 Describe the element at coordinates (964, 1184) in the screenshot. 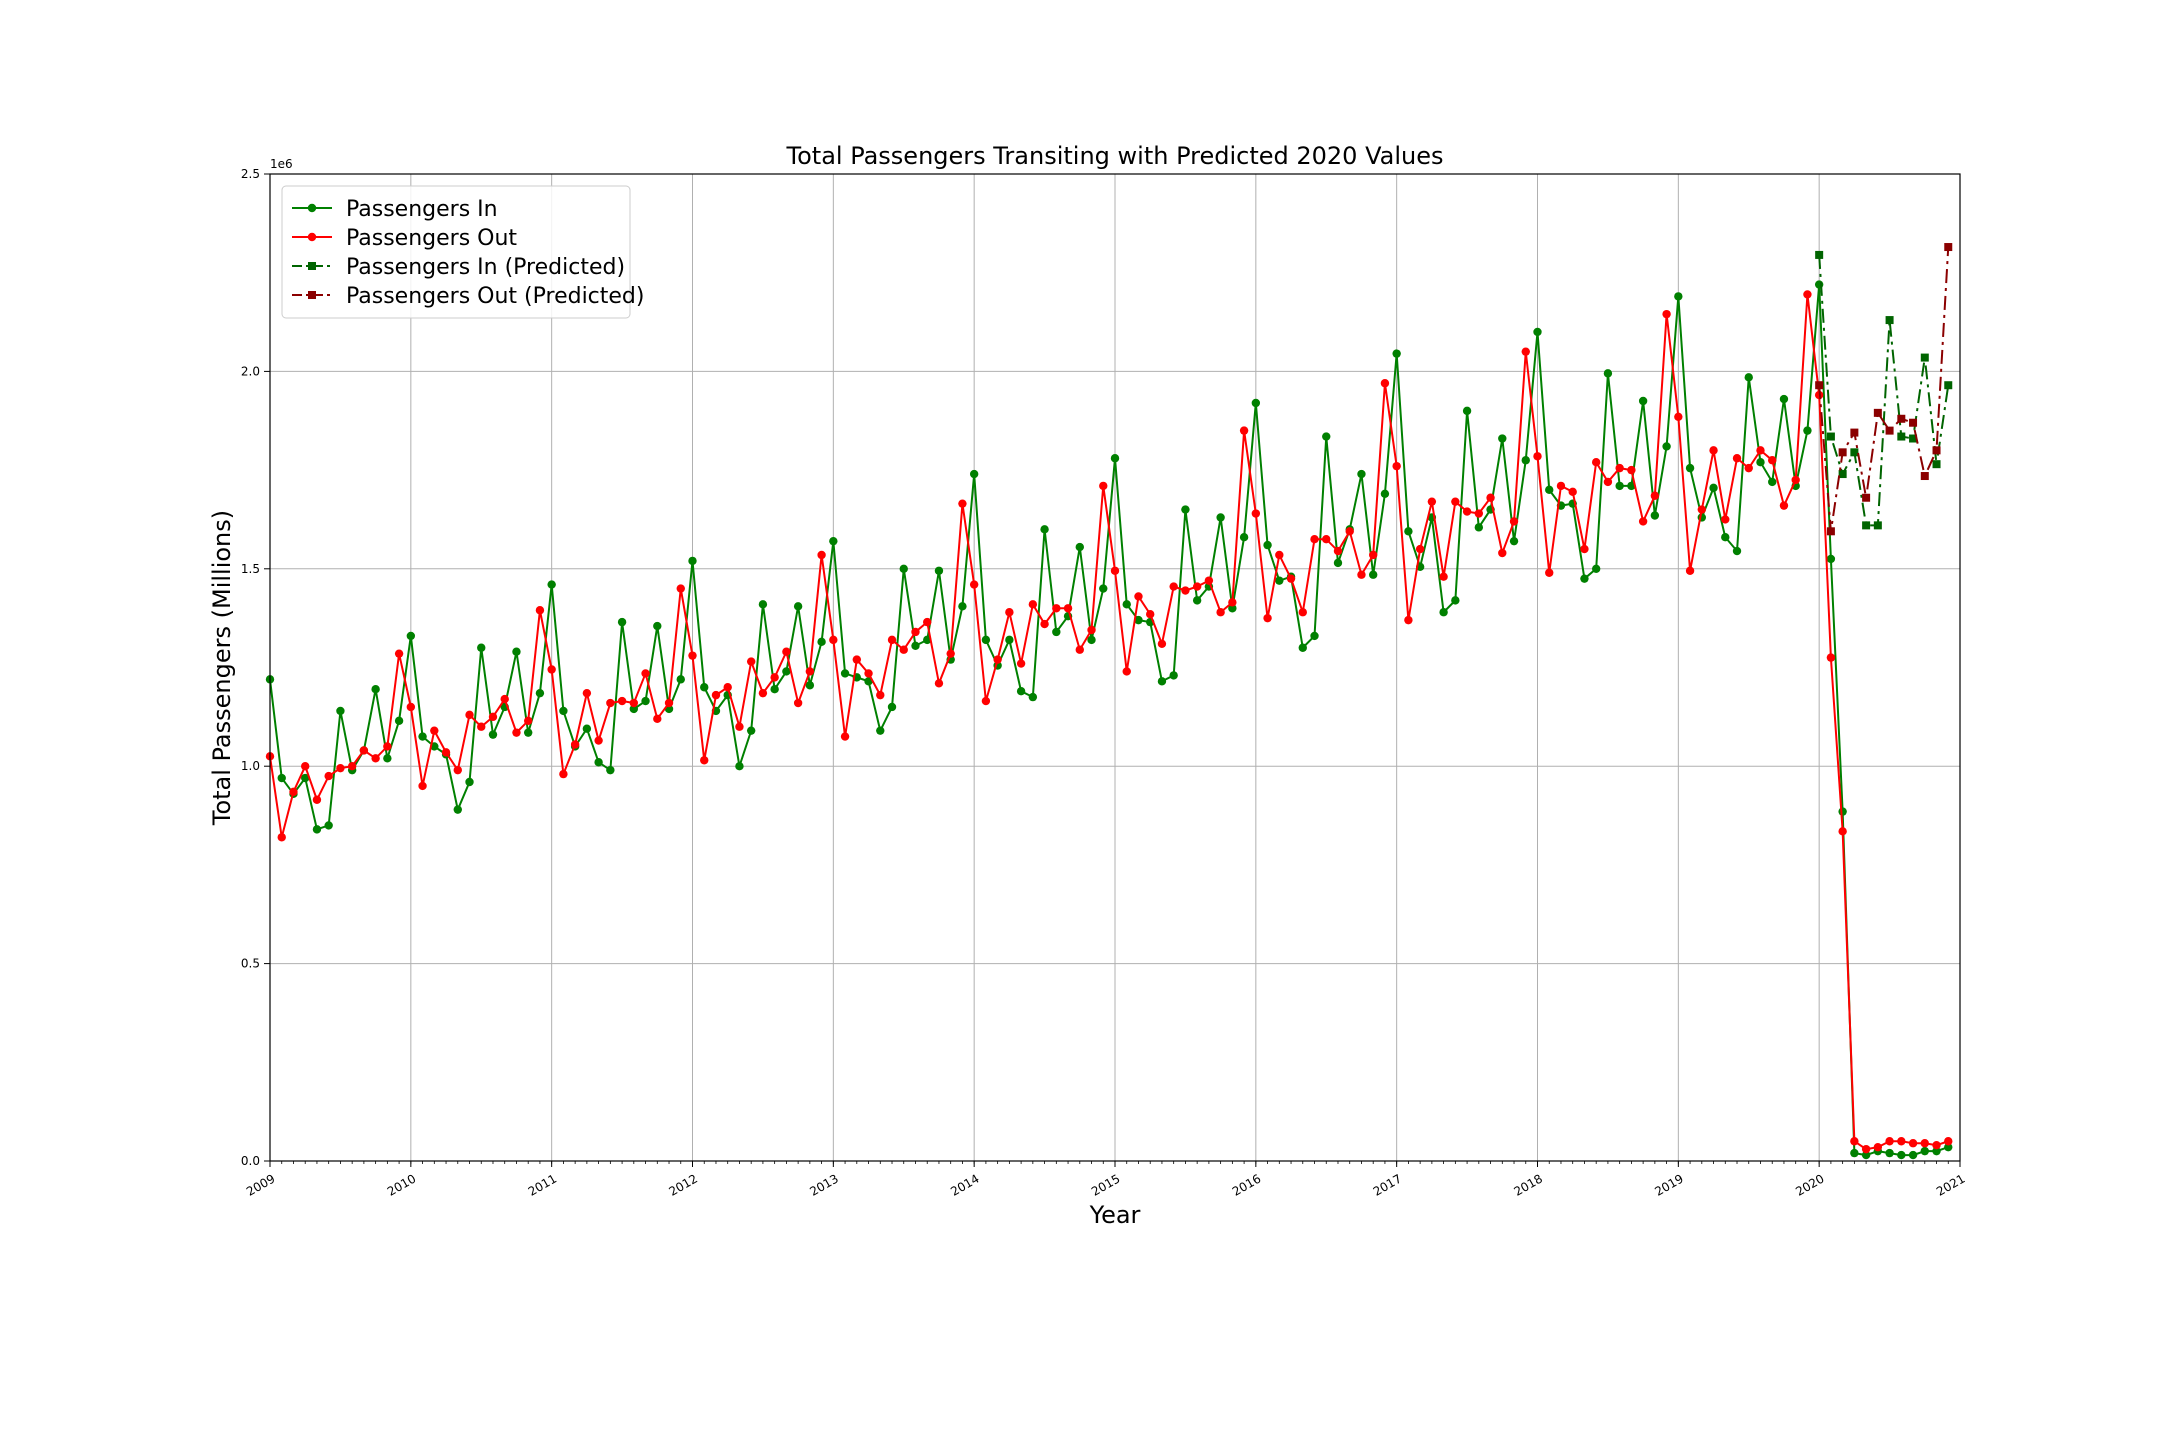

I see `x-tick-label: 2014` at that location.